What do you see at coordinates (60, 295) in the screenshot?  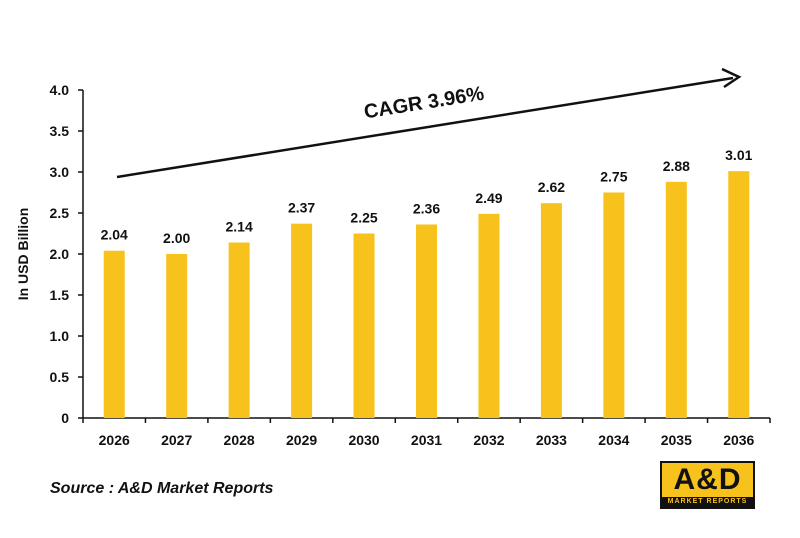 I see `y-tick-label: 1.5` at bounding box center [60, 295].